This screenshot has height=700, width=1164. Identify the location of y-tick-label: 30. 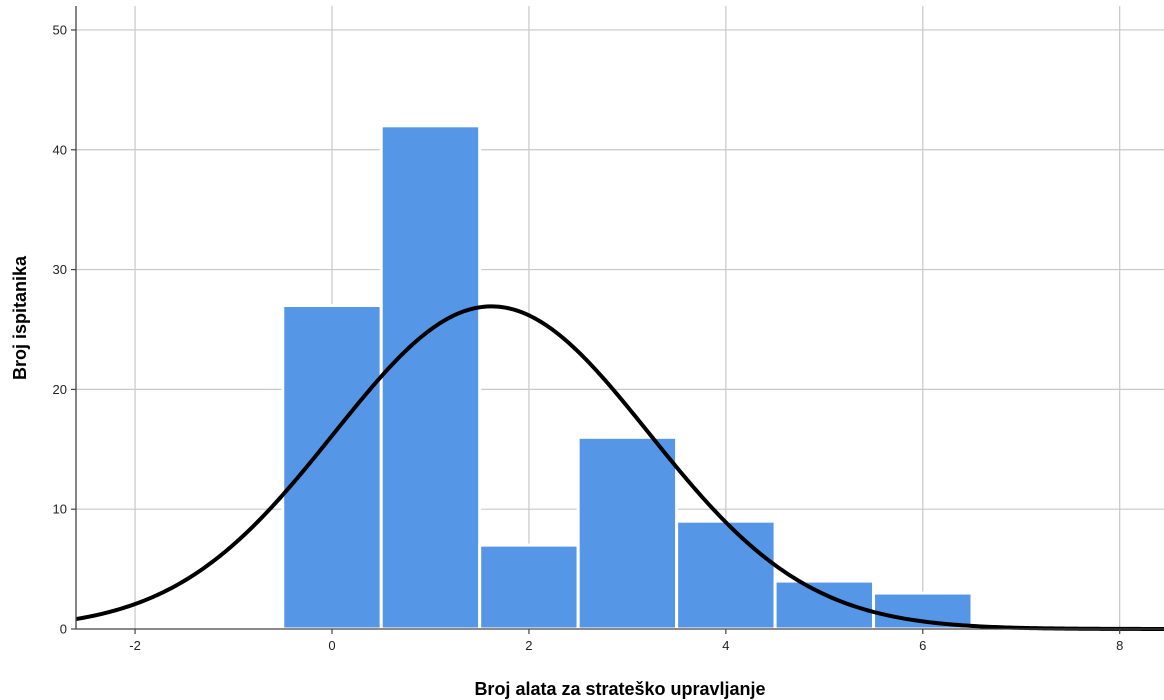
(60, 269).